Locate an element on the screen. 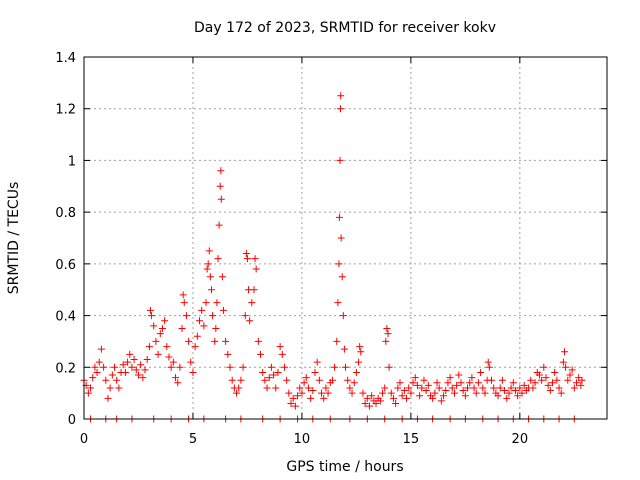  y-tick-label: 0.2 is located at coordinates (65, 368).